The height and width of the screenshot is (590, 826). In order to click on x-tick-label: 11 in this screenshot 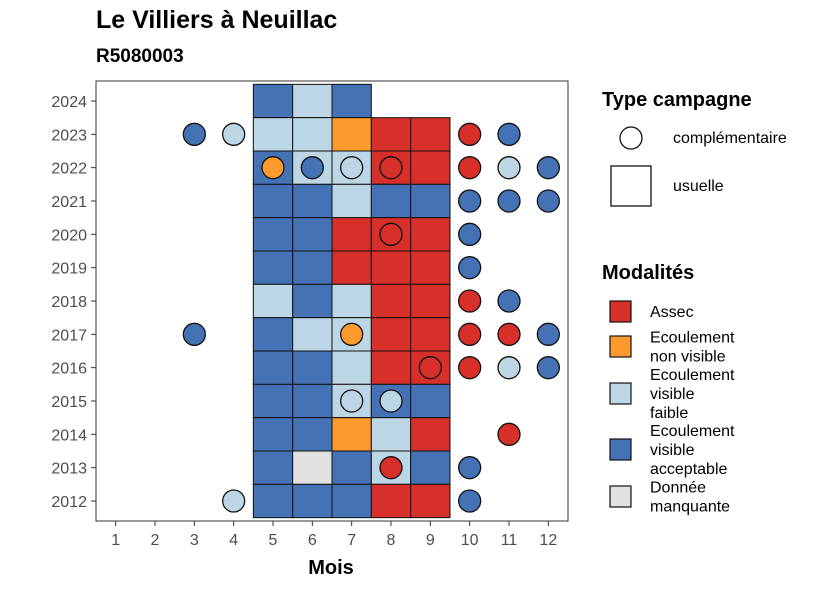, I will do `click(509, 540)`.